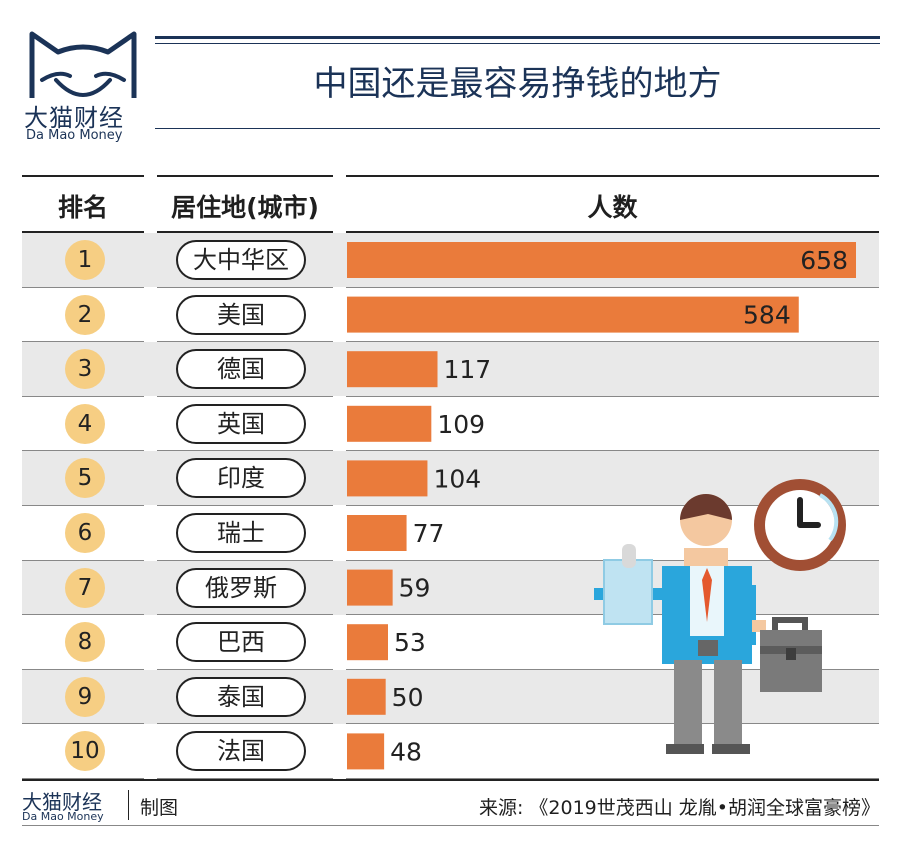 This screenshot has width=900, height=845. I want to click on footer-rule-bottom, so click(450, 825).